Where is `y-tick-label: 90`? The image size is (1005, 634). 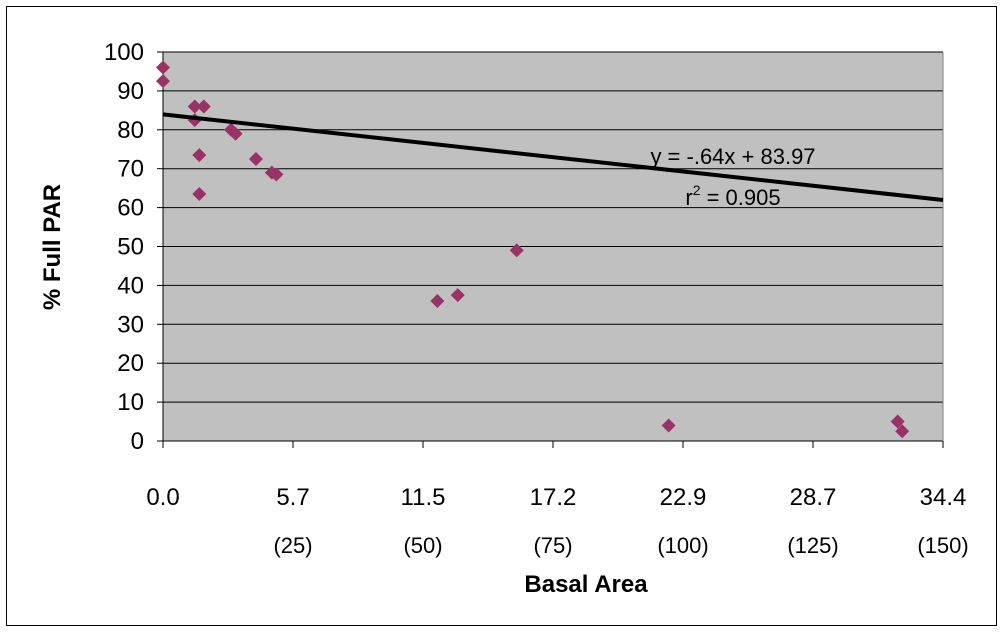 y-tick-label: 90 is located at coordinates (130, 91).